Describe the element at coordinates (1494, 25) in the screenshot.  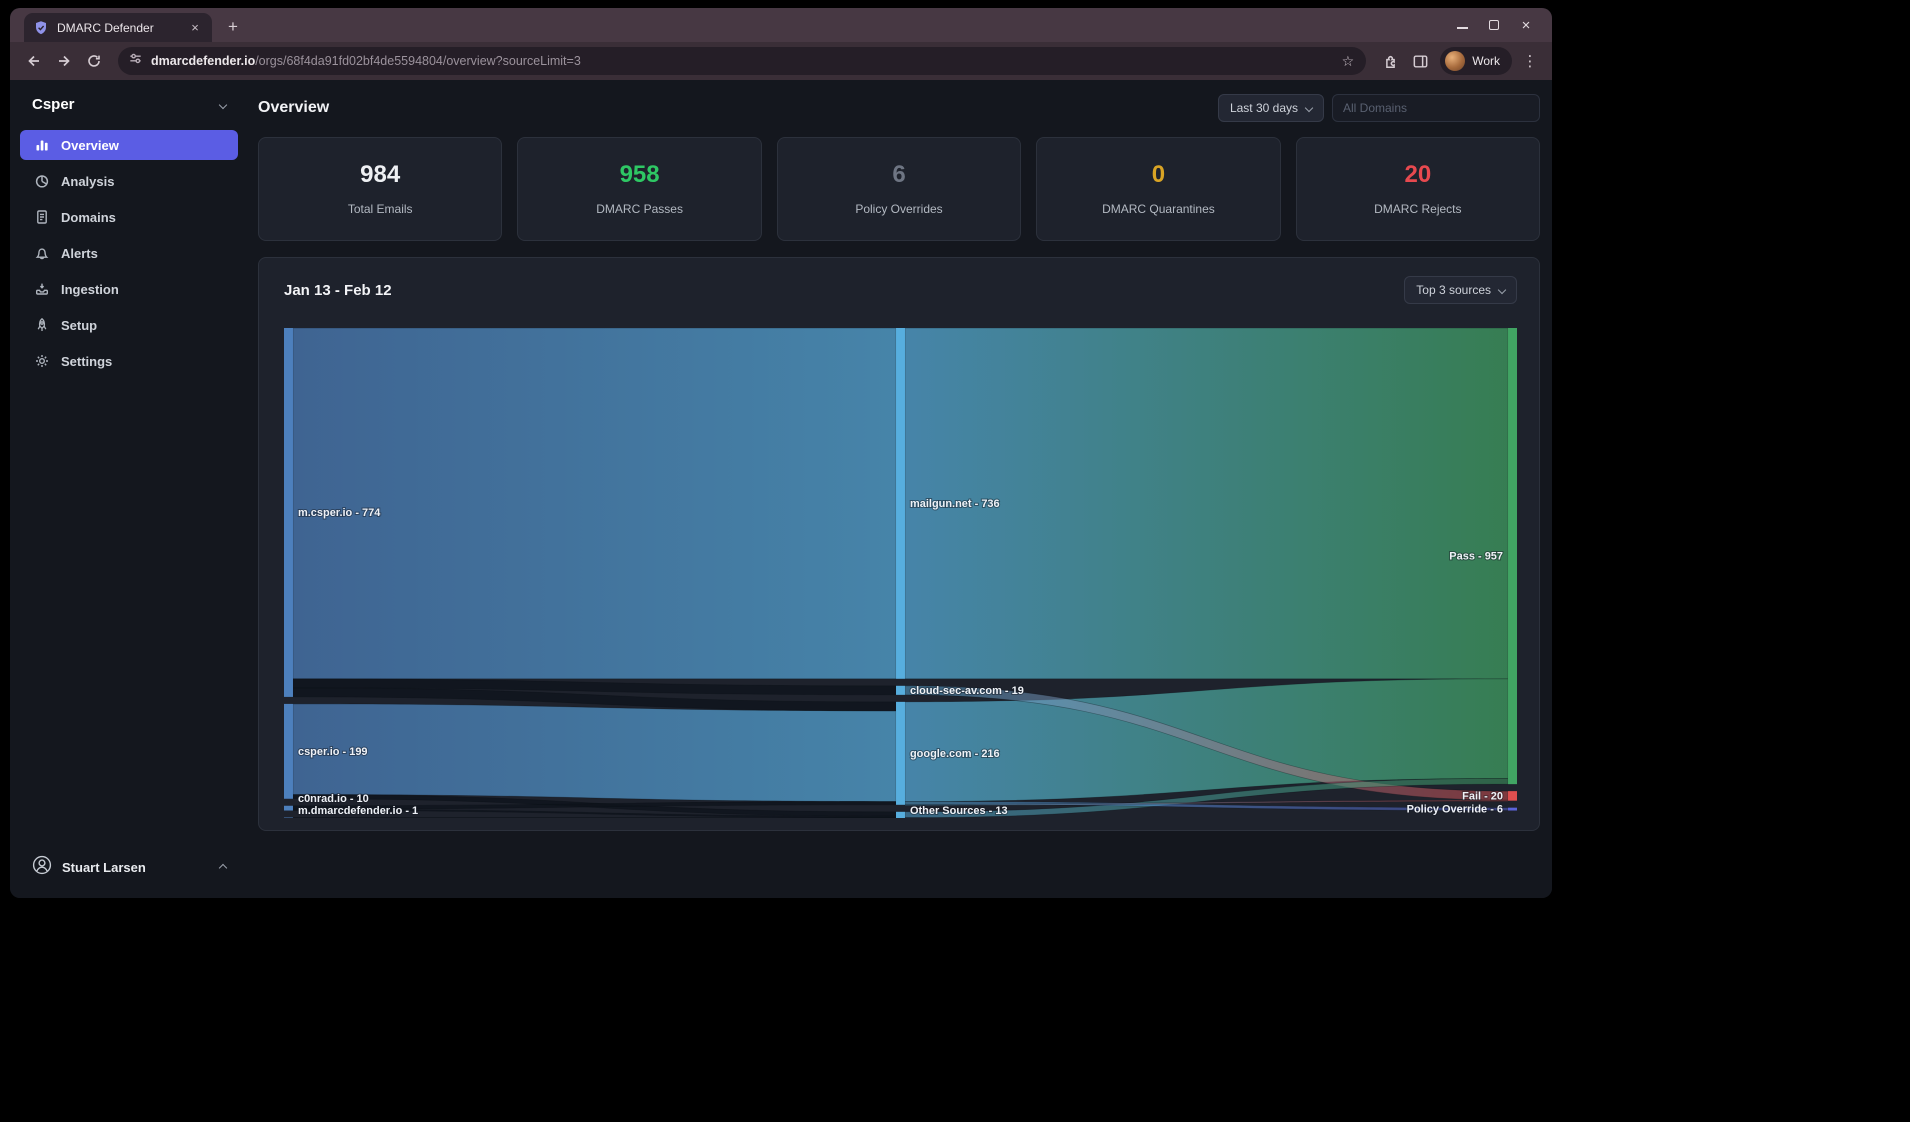
I see `window-maximize-button` at that location.